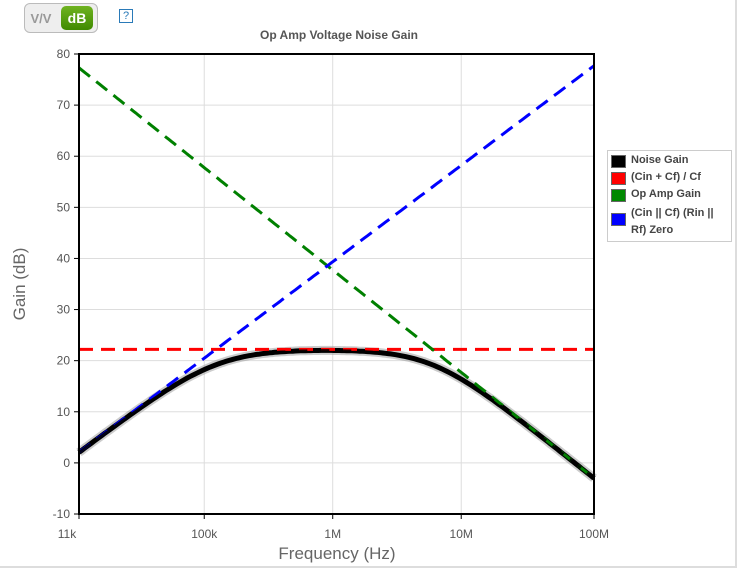  I want to click on y-tick-label: -10, so click(62, 514).